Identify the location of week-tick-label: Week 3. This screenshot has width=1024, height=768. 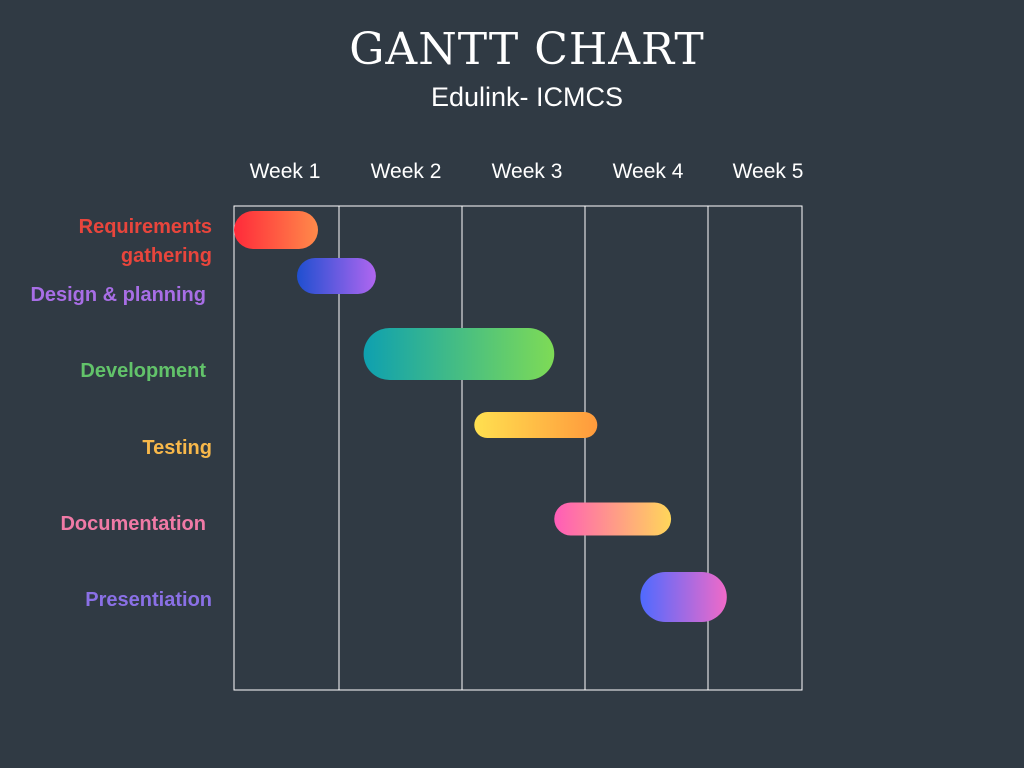
(527, 171).